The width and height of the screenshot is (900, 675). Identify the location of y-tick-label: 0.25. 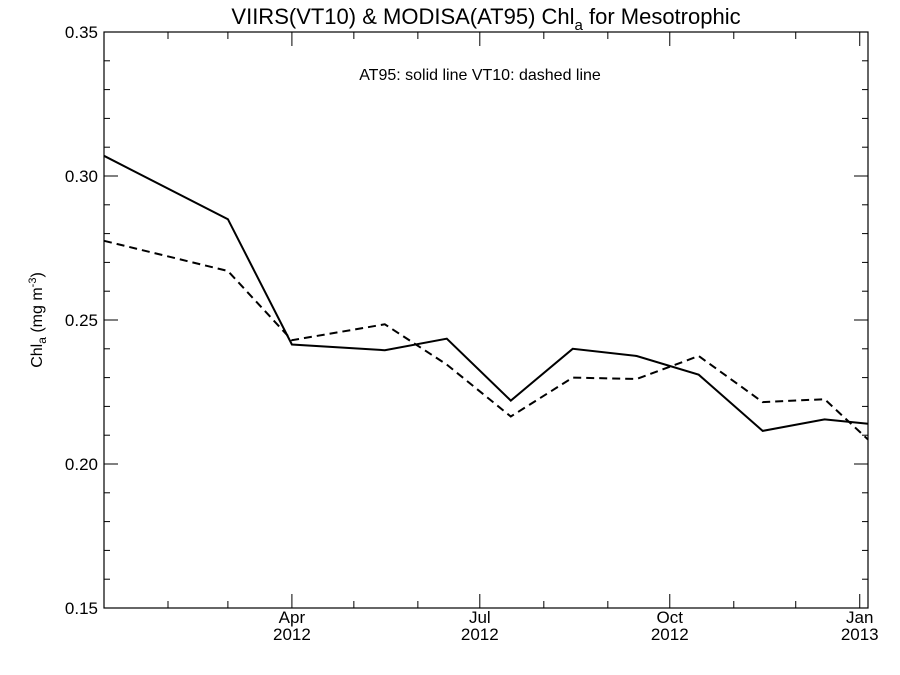
(81, 320).